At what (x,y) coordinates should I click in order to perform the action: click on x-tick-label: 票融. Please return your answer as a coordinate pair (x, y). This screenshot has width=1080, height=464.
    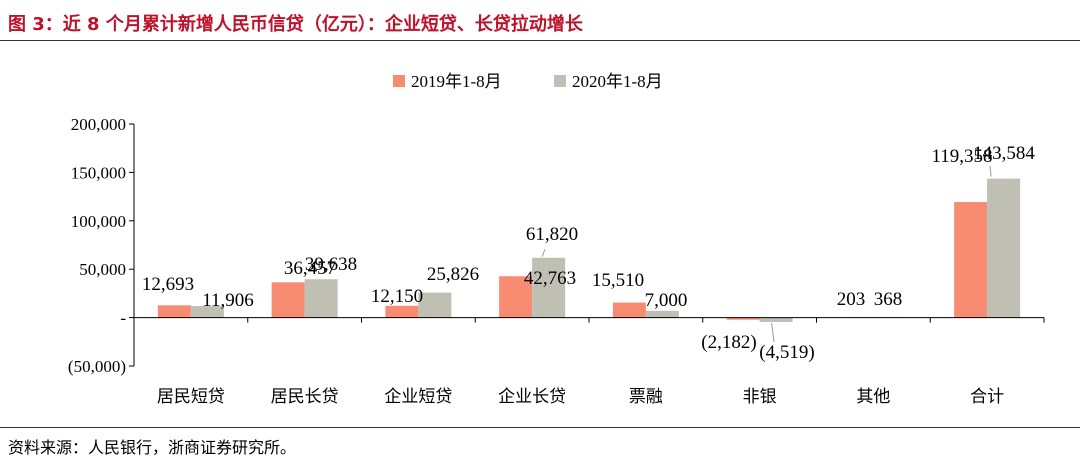
    Looking at the image, I should click on (646, 397).